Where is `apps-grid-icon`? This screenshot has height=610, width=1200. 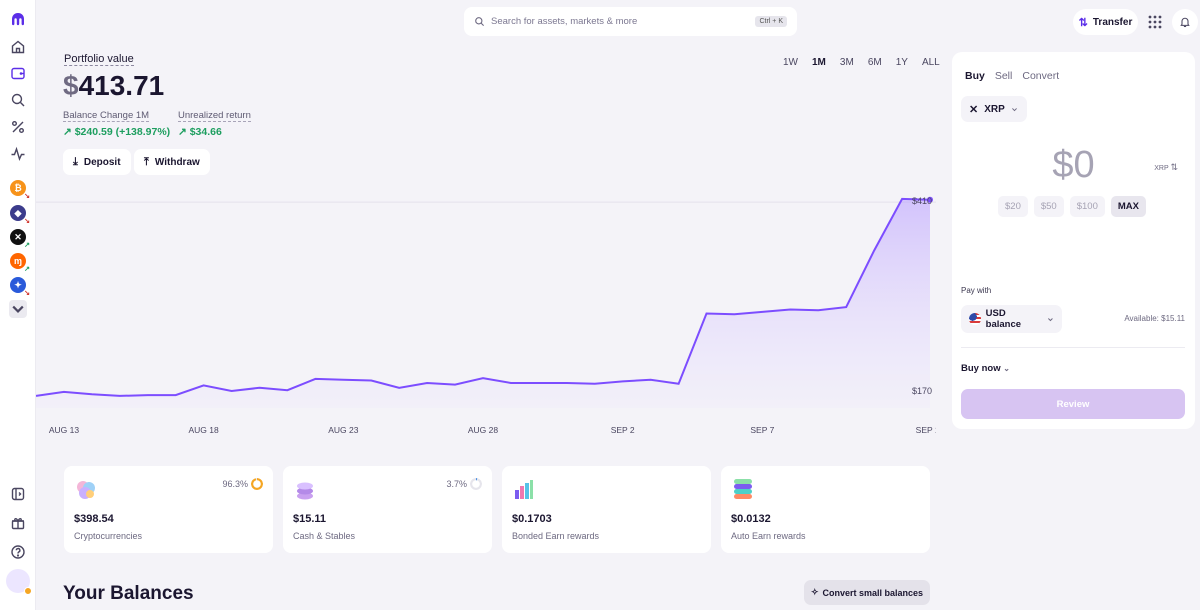 apps-grid-icon is located at coordinates (1155, 22).